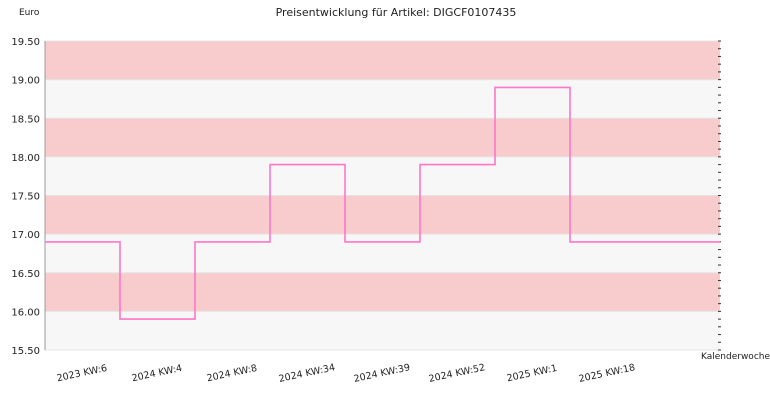  Describe the element at coordinates (25, 351) in the screenshot. I see `y-tick-label: 15.50` at that location.